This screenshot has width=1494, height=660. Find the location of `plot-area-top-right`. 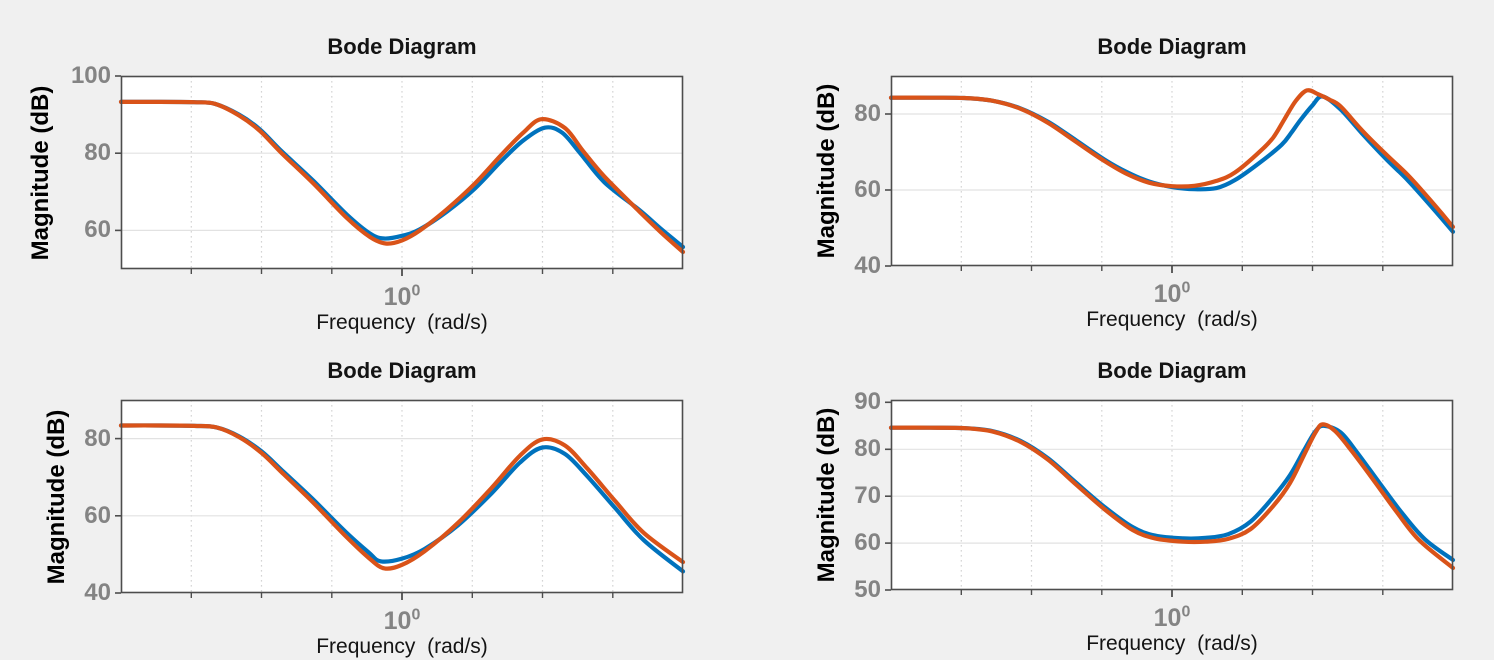

plot-area-top-right is located at coordinates (1170, 174).